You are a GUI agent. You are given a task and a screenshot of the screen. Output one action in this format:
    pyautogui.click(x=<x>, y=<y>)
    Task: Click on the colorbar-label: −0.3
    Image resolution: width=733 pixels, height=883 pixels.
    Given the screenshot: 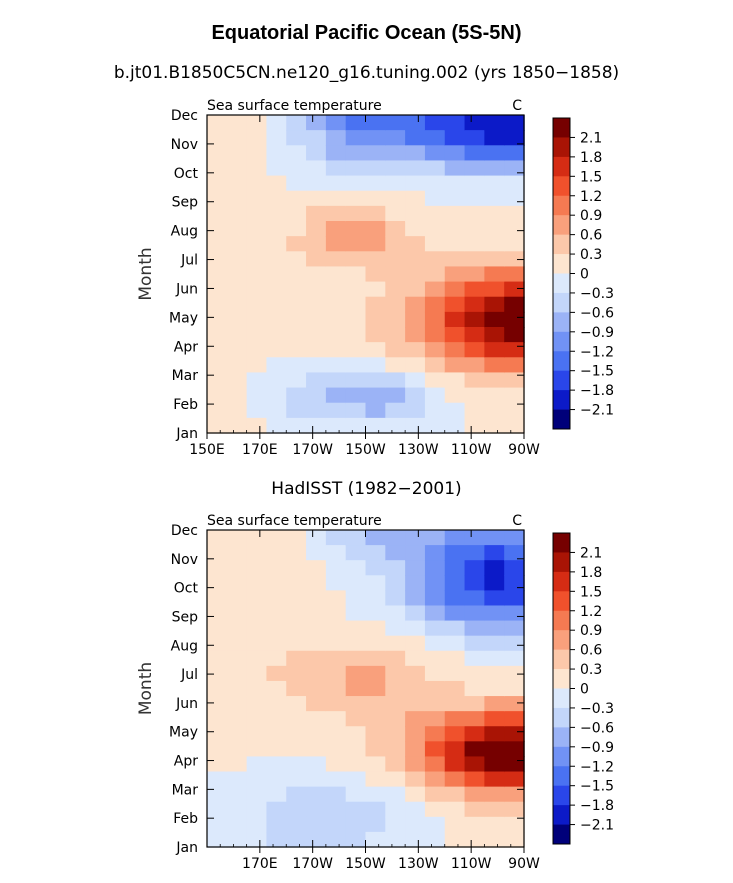 What is the action you would take?
    pyautogui.click(x=597, y=709)
    